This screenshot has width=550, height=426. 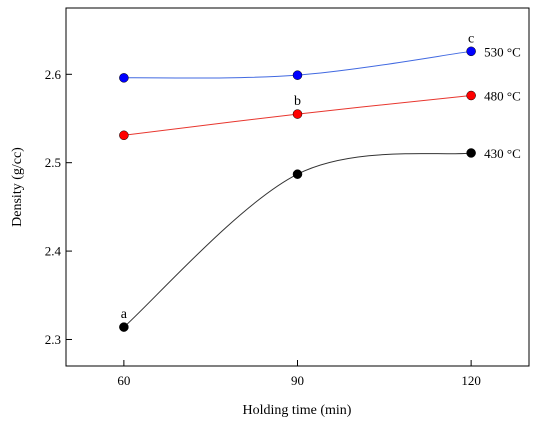 What do you see at coordinates (297, 410) in the screenshot?
I see `x-axis-title: Holding time (min)` at bounding box center [297, 410].